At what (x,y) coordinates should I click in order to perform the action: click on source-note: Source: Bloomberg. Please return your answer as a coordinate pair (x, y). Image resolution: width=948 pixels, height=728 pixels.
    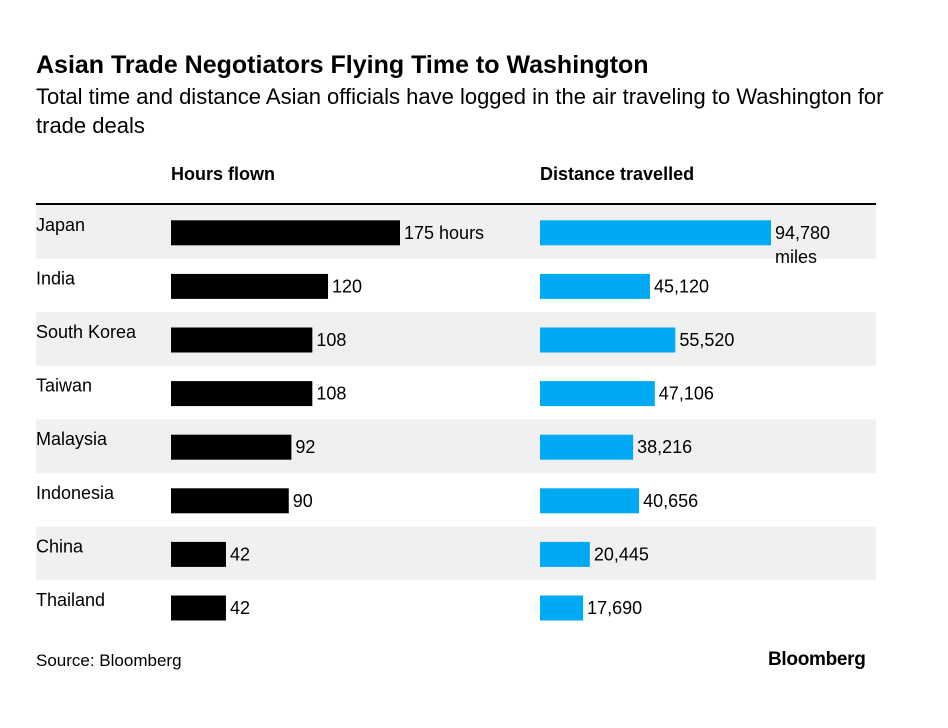
    Looking at the image, I should click on (109, 660).